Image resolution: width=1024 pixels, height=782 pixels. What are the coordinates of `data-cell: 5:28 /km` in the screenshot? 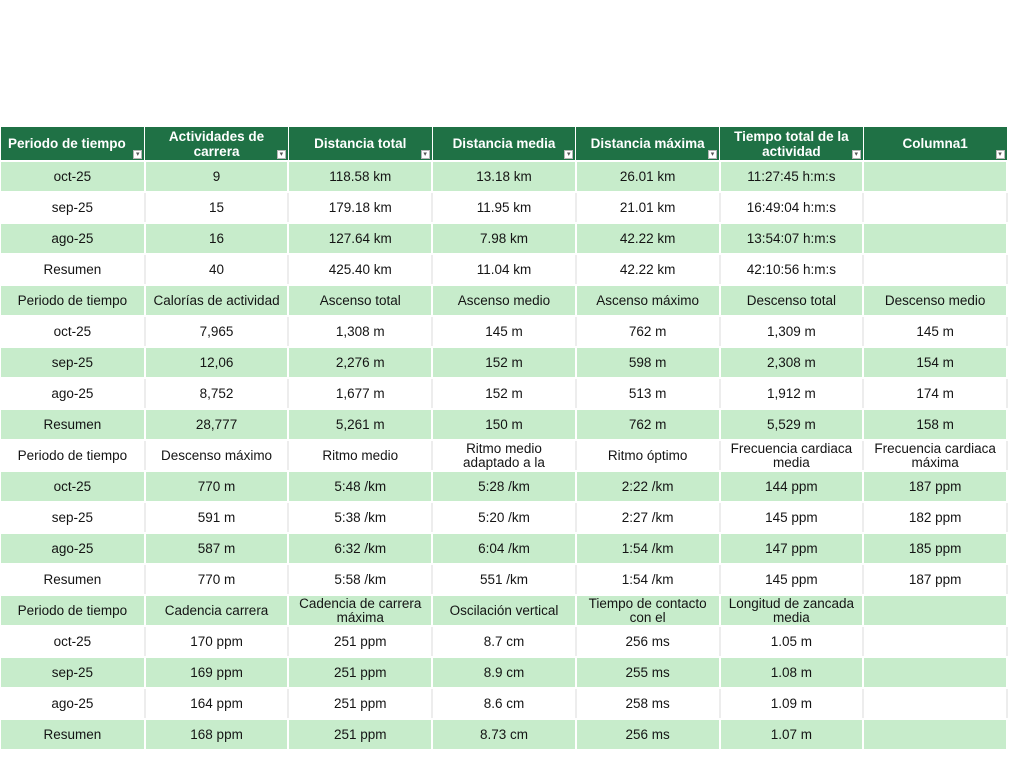 It's located at (504, 487).